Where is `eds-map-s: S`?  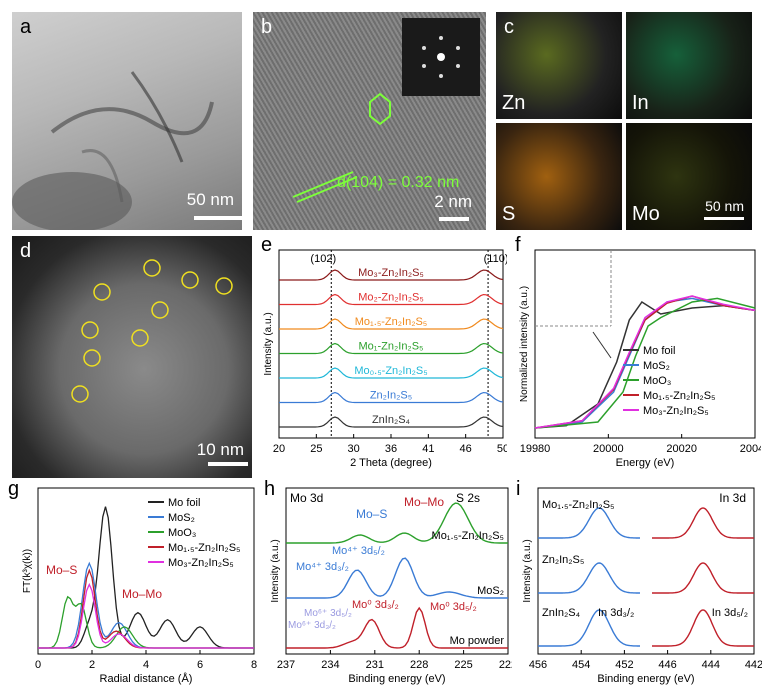 eds-map-s: S is located at coordinates (559, 176).